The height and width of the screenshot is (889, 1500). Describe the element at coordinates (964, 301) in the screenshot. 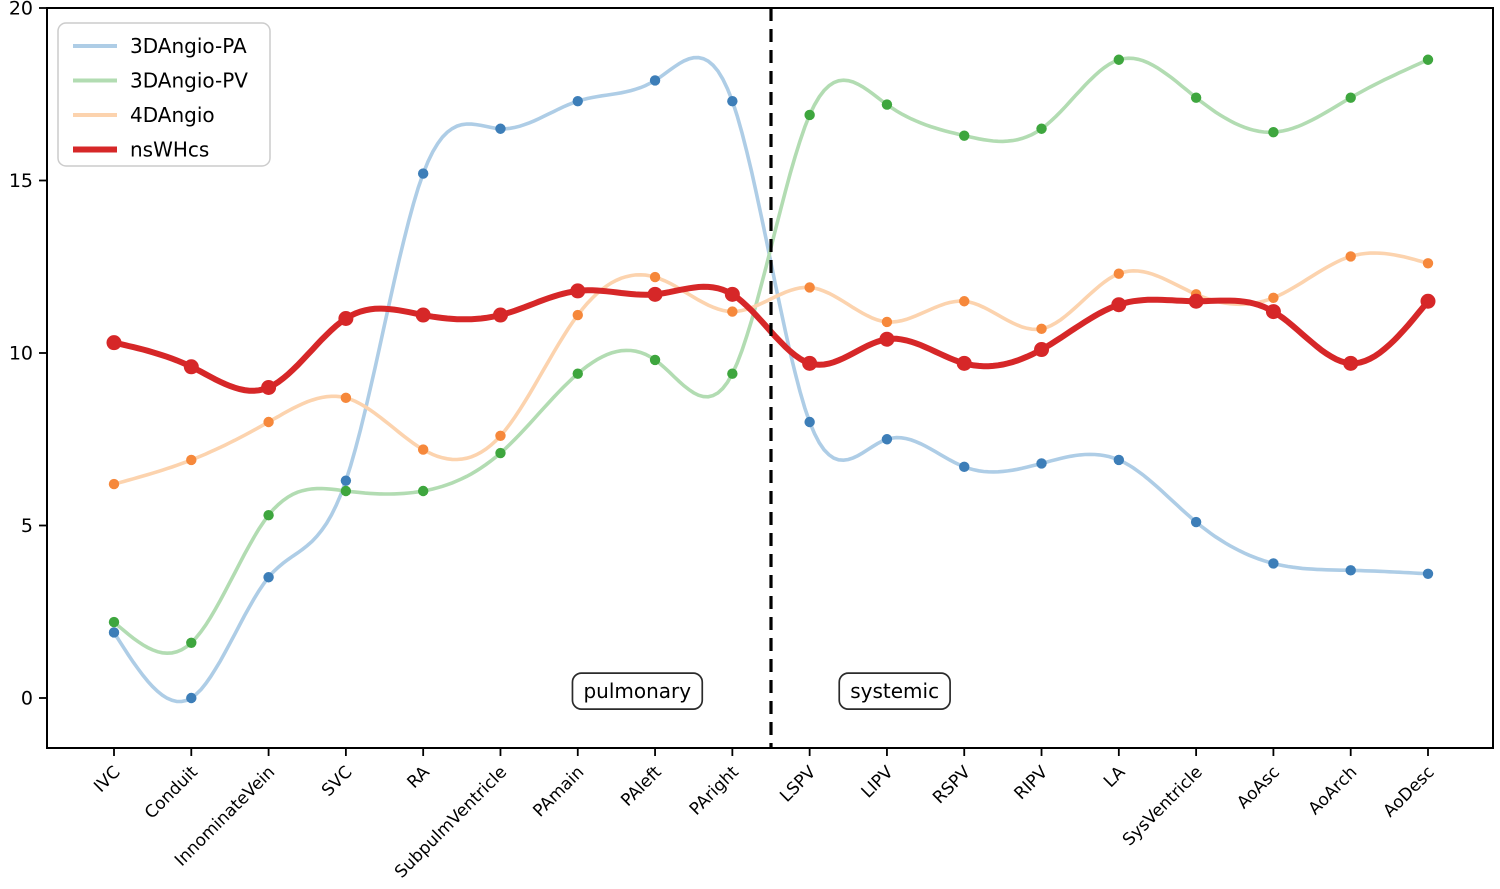

I see `data-point-4DAngio-RSPV` at that location.